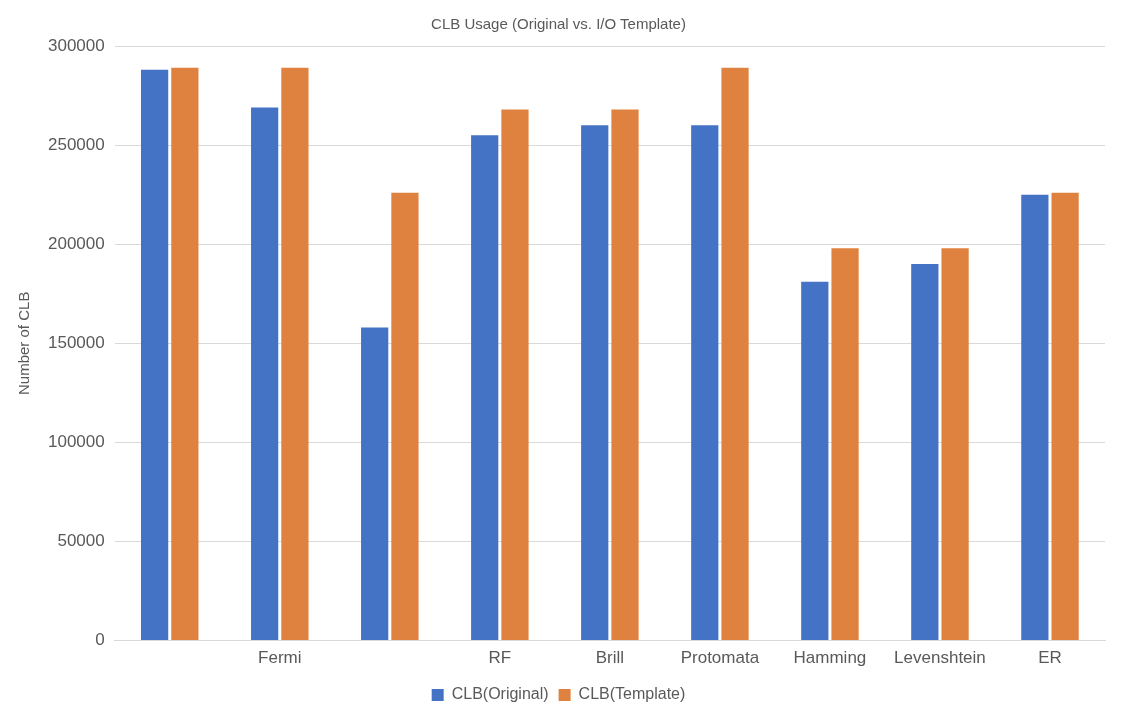  Describe the element at coordinates (1050, 658) in the screenshot. I see `x-tick-label: ER` at that location.